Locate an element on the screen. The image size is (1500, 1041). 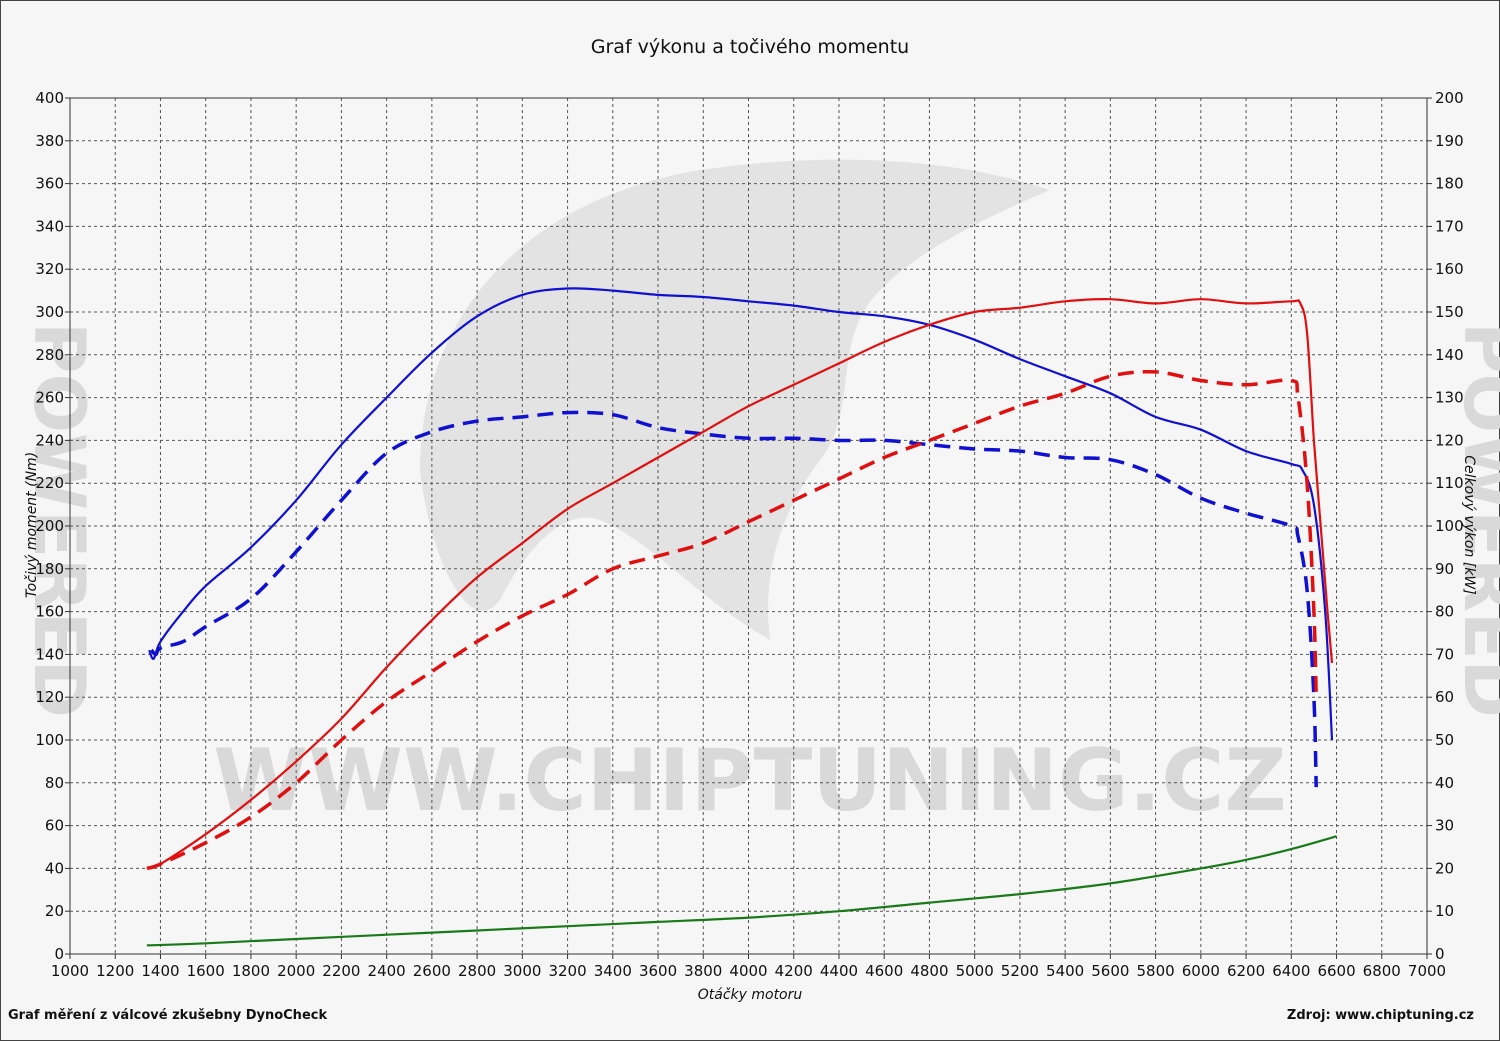
y-right-tick-label: 170 is located at coordinates (1449, 226).